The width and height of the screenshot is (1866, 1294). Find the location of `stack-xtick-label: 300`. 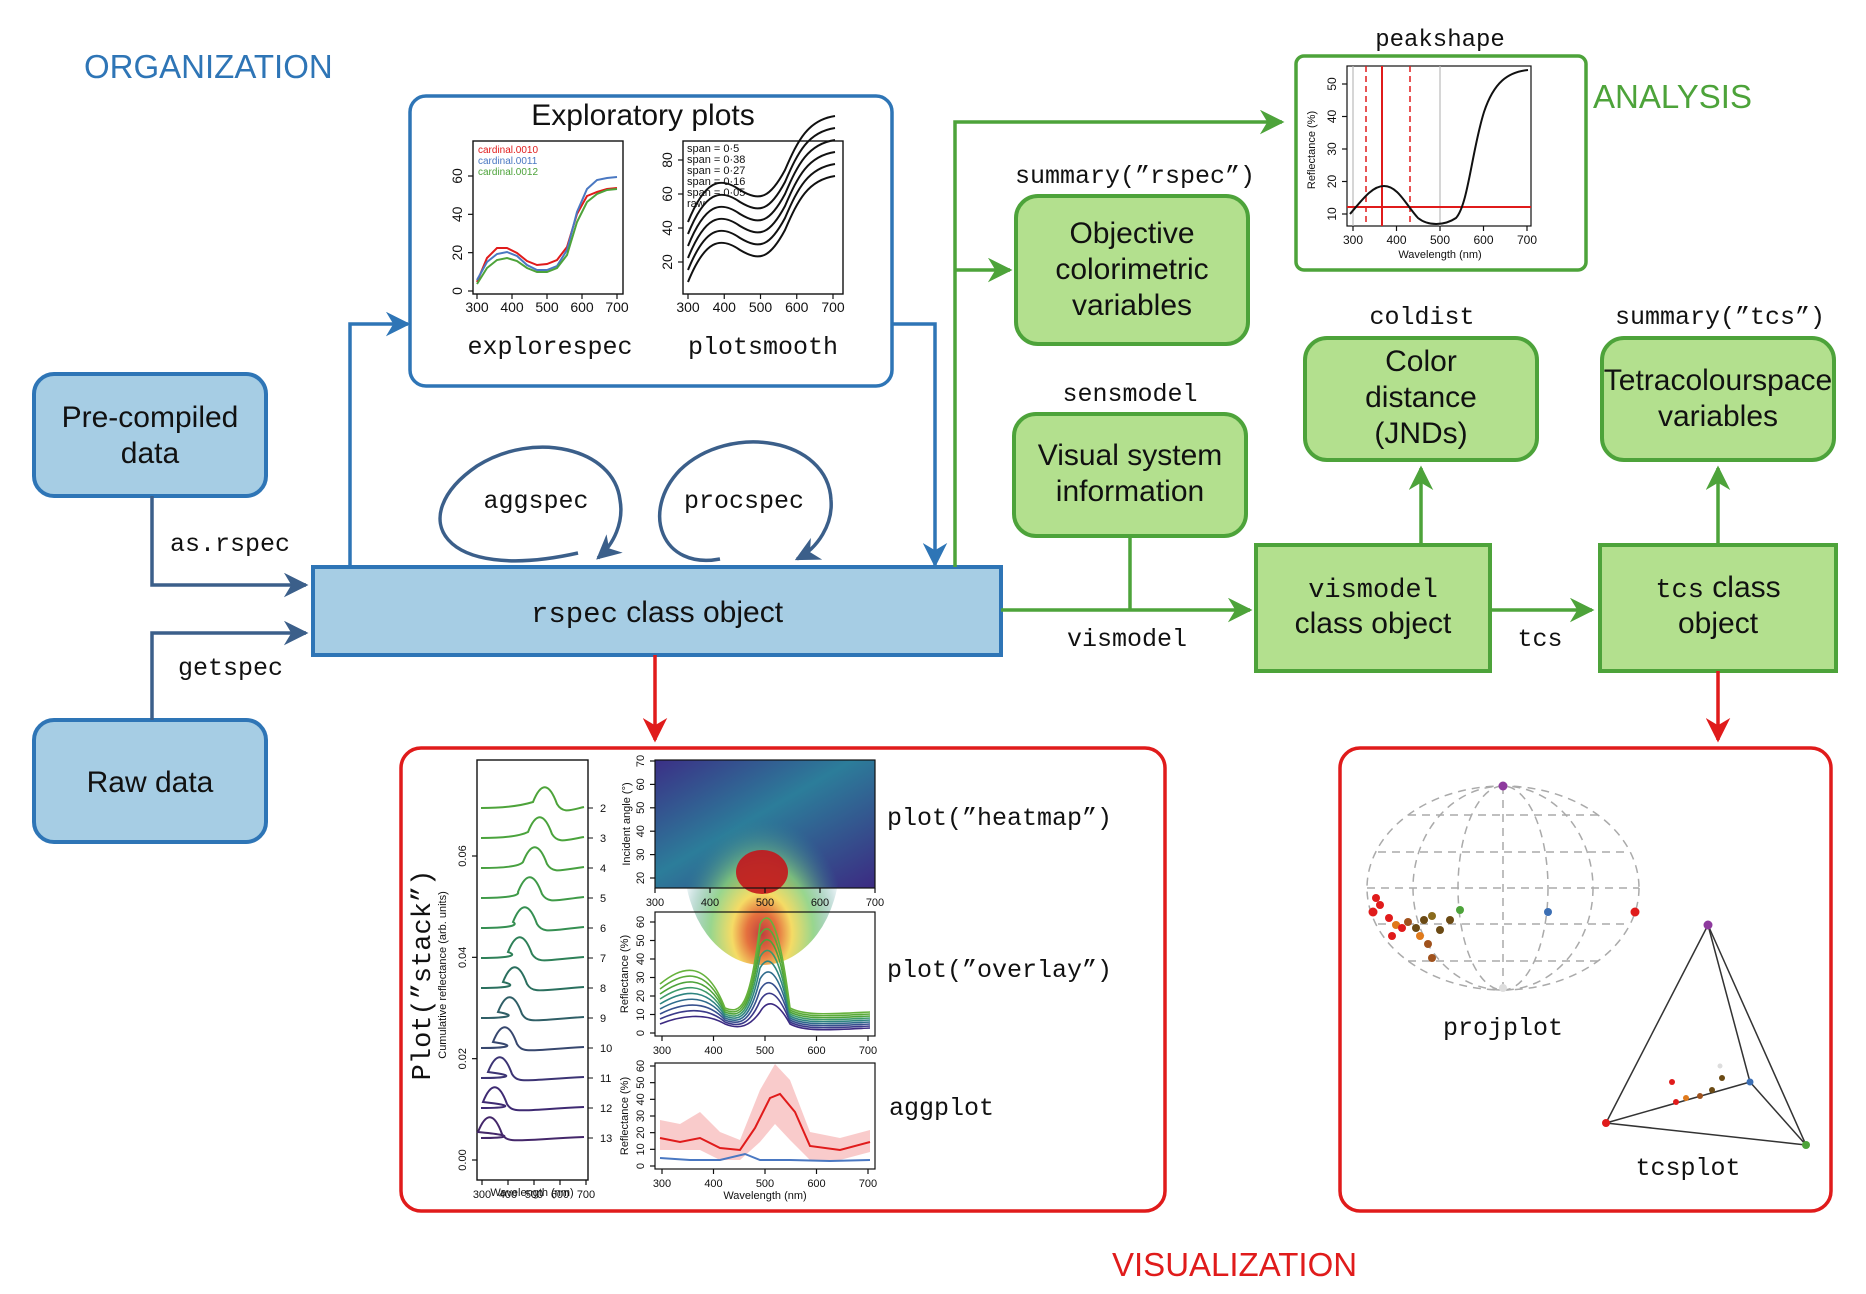

stack-xtick-label: 300 is located at coordinates (482, 1195).